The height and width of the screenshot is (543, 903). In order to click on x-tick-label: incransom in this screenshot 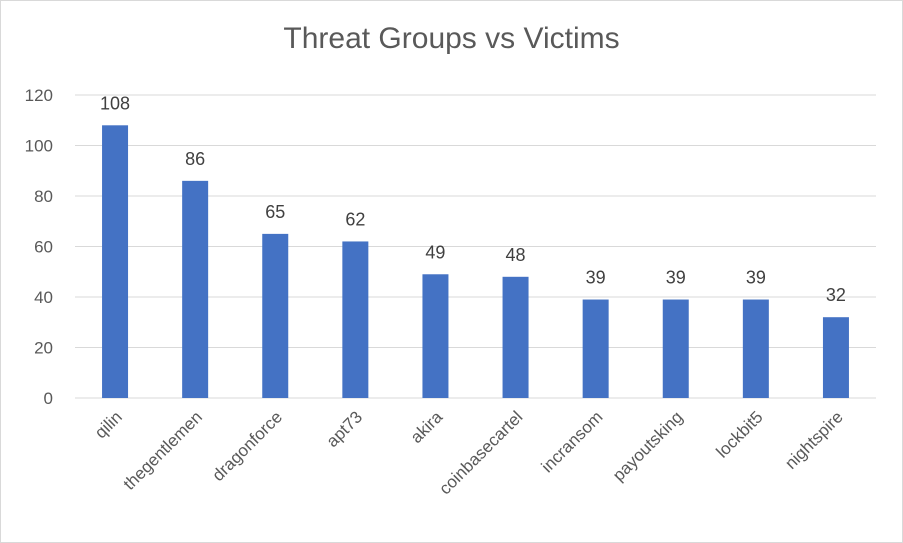, I will do `click(572, 441)`.